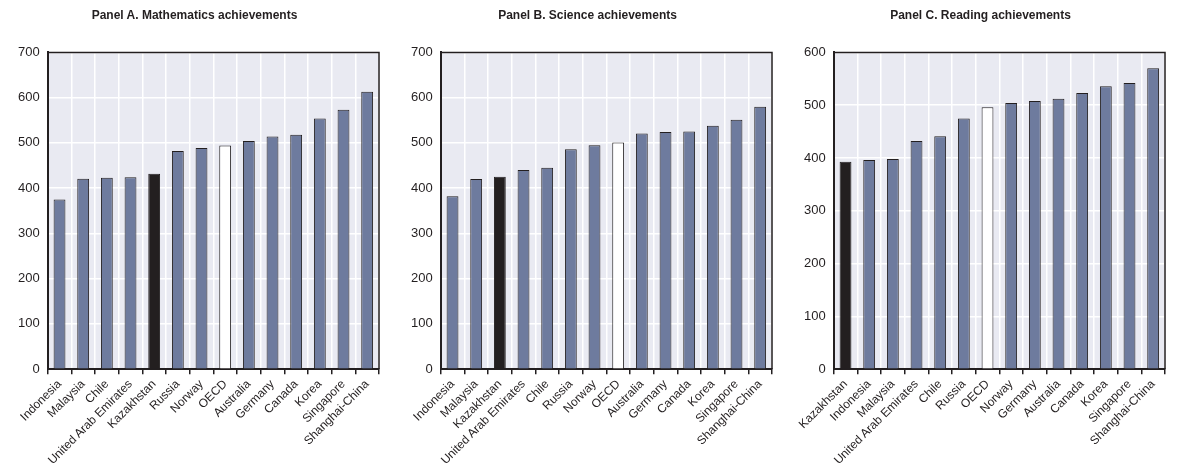 The height and width of the screenshot is (471, 1179). What do you see at coordinates (981, 14) in the screenshot?
I see `chart-title: Panel C. Reading achievements` at bounding box center [981, 14].